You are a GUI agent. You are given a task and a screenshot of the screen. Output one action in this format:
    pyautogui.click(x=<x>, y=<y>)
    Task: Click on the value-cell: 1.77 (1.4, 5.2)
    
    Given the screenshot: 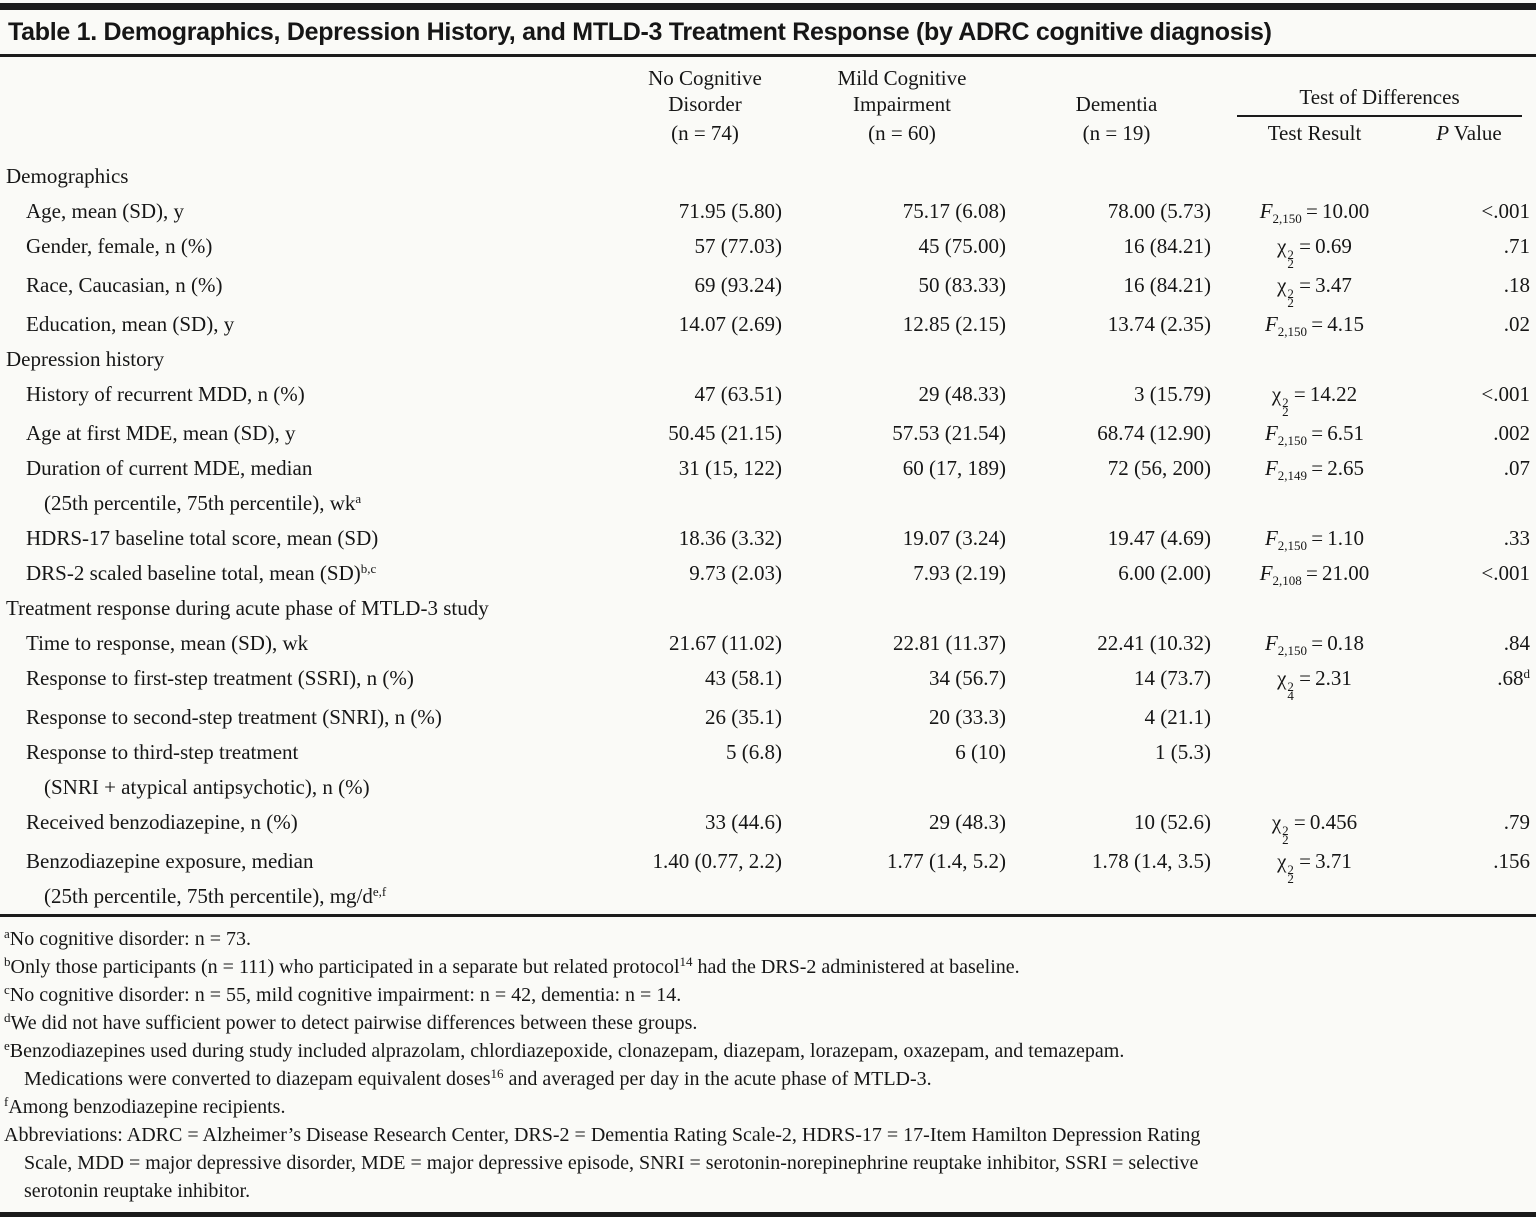 What is the action you would take?
    pyautogui.click(x=946, y=861)
    